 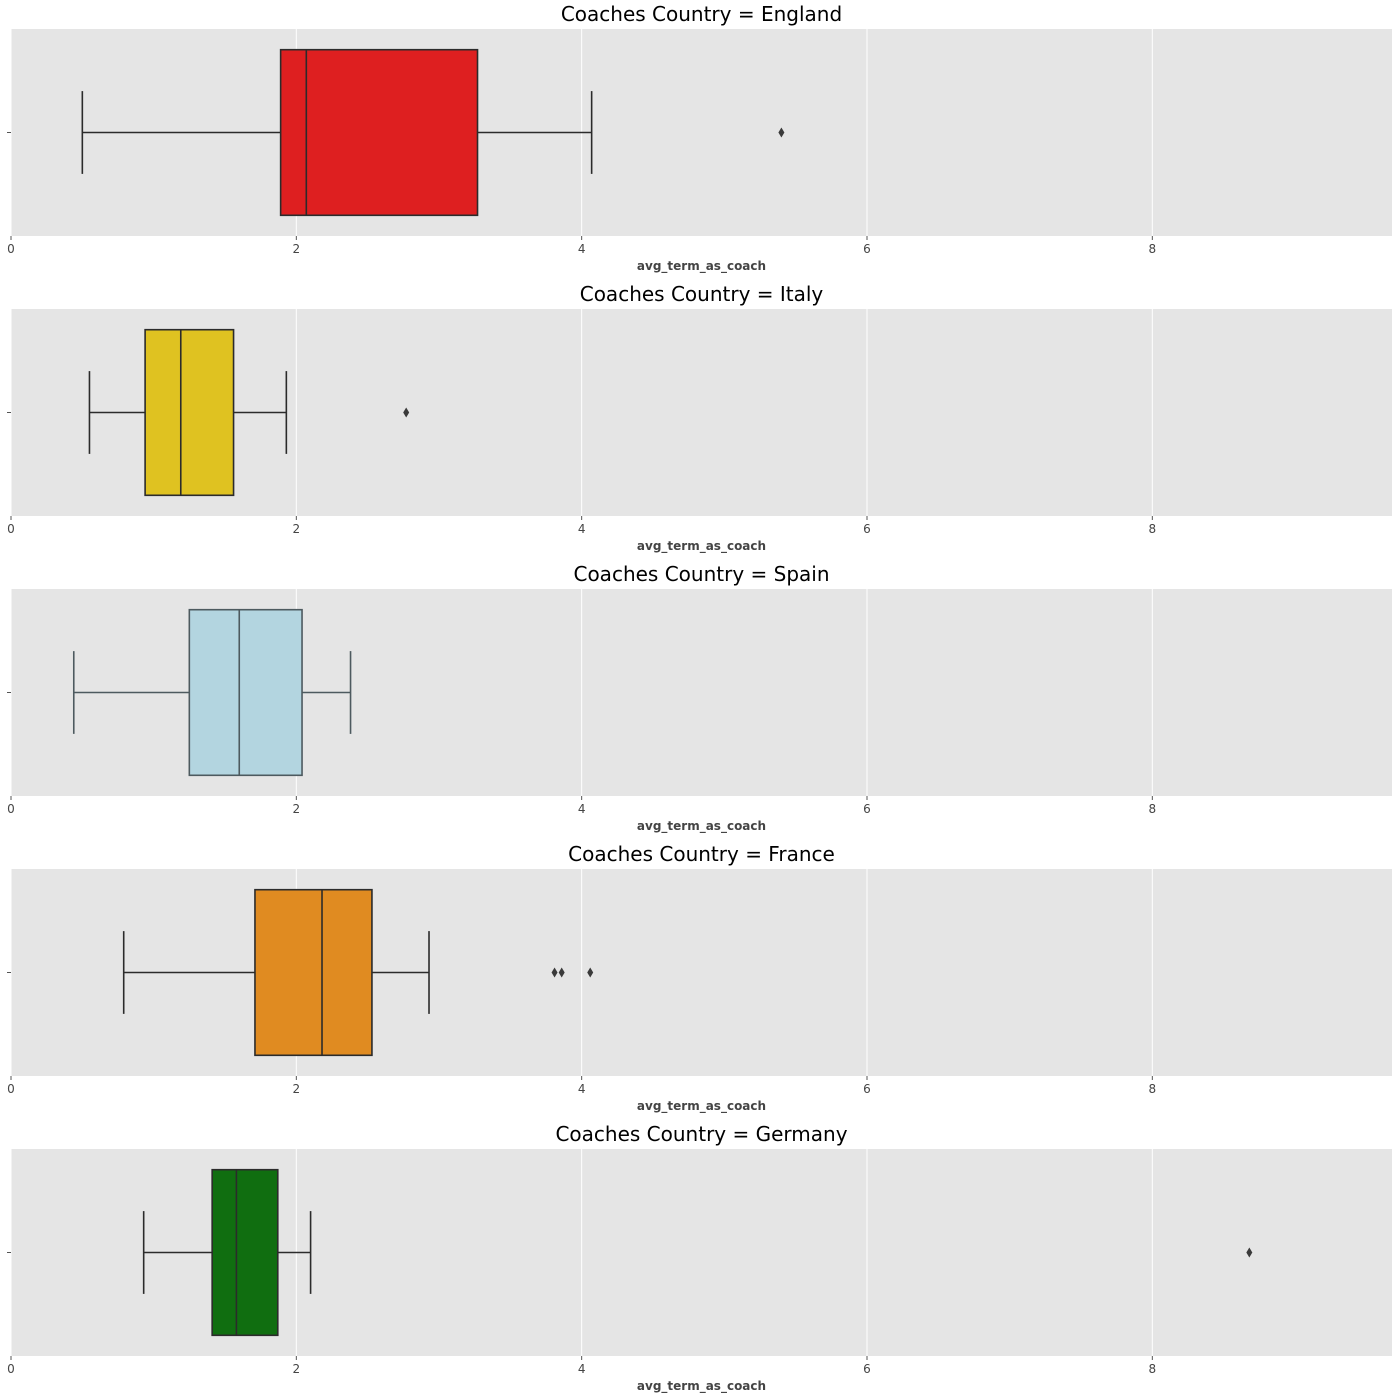 I want to click on panel-title: Coaches Country = Spain, so click(x=701, y=574).